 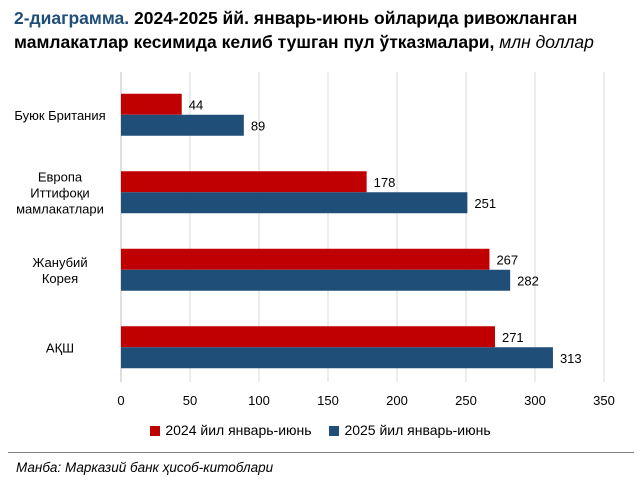 What do you see at coordinates (120, 400) in the screenshot?
I see `x-tick-label: 0` at bounding box center [120, 400].